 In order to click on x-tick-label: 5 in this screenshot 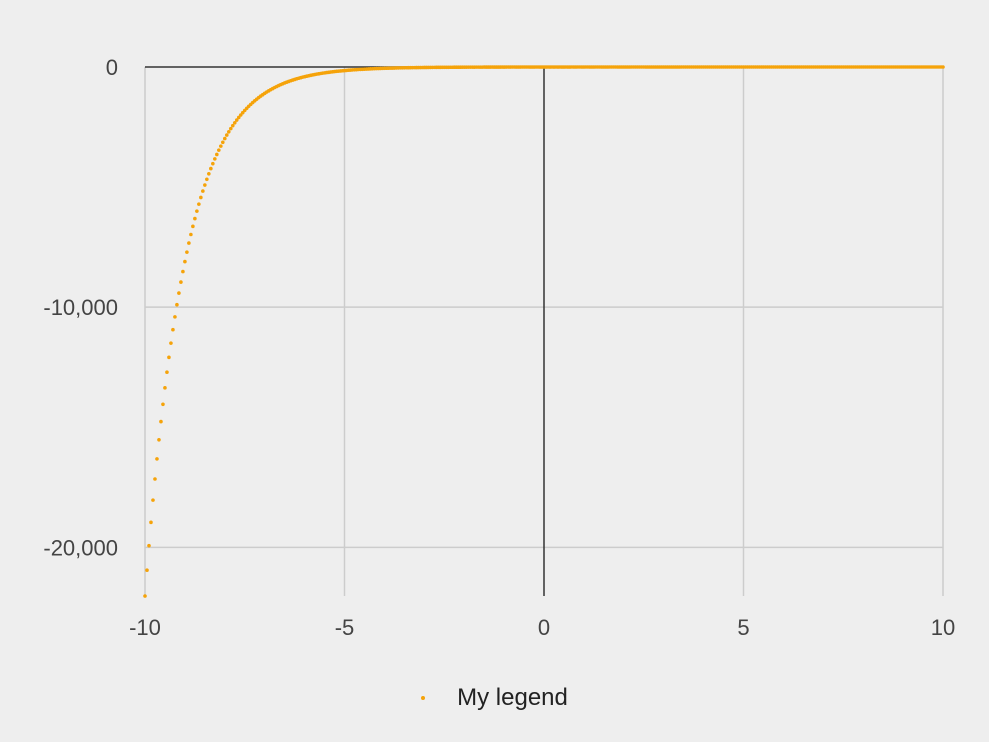, I will do `click(743, 627)`.